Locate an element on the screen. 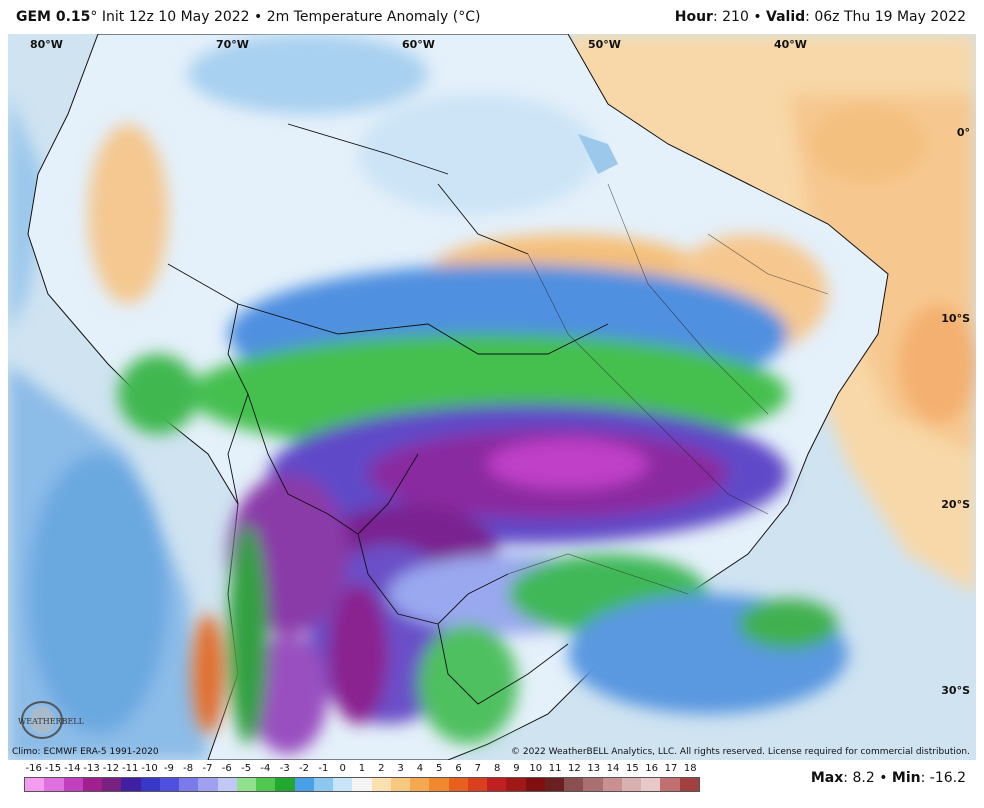  colorbar-tick-label: 14 is located at coordinates (613, 768).